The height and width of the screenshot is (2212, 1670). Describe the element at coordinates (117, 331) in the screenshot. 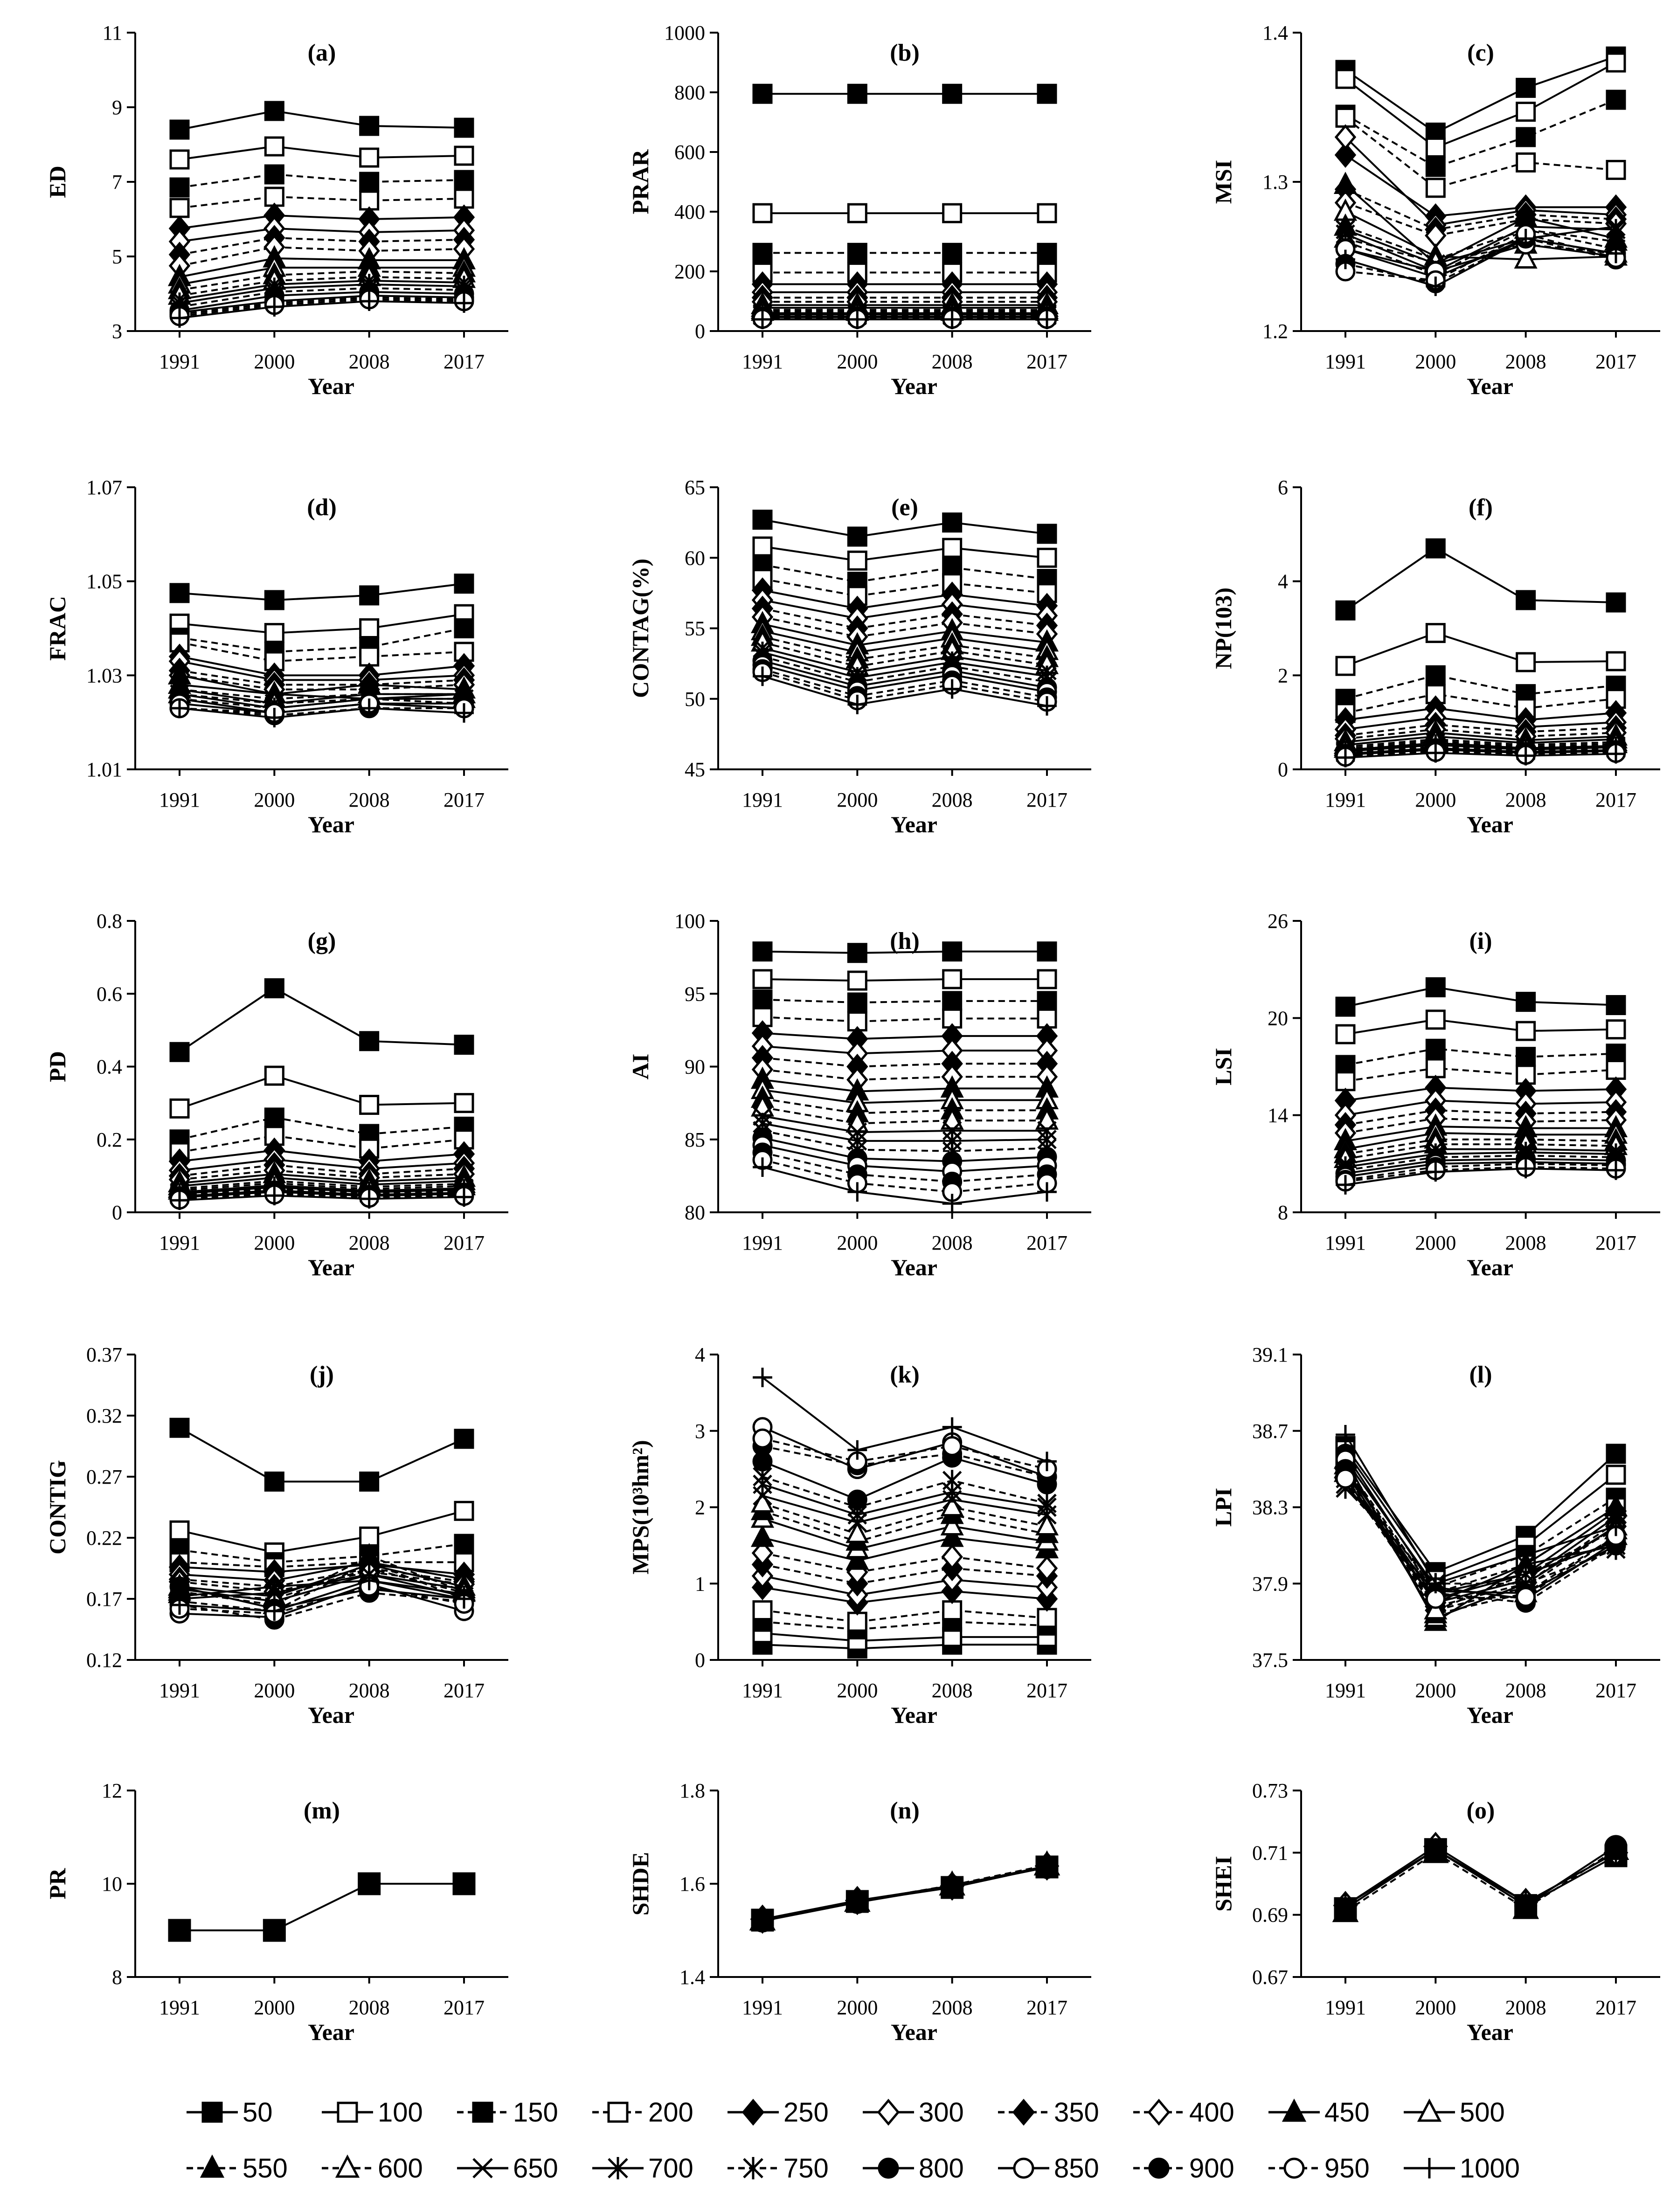

I see `y-tick-label: 3` at that location.